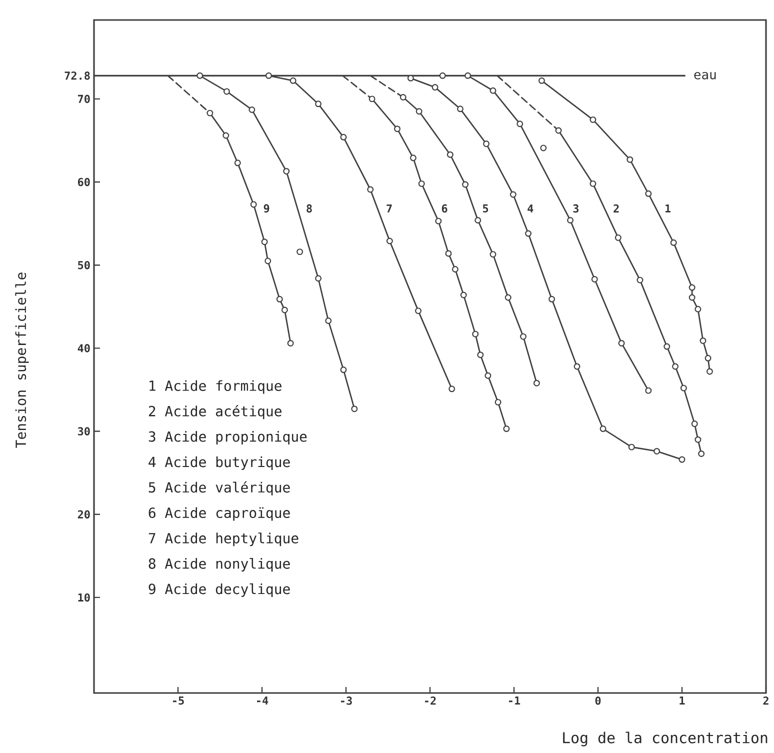 The height and width of the screenshot is (753, 774). What do you see at coordinates (665, 739) in the screenshot?
I see `x-axis-title: Log de la concentration` at bounding box center [665, 739].